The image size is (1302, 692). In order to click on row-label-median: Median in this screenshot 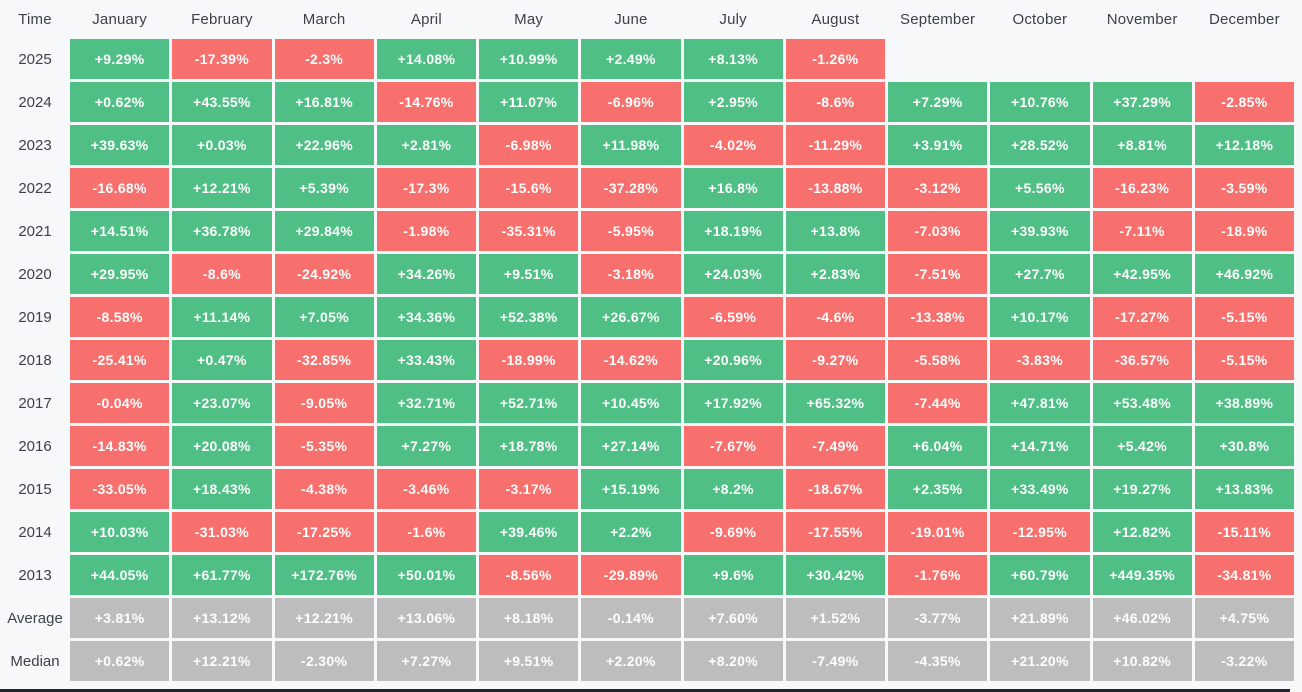, I will do `click(35, 661)`.